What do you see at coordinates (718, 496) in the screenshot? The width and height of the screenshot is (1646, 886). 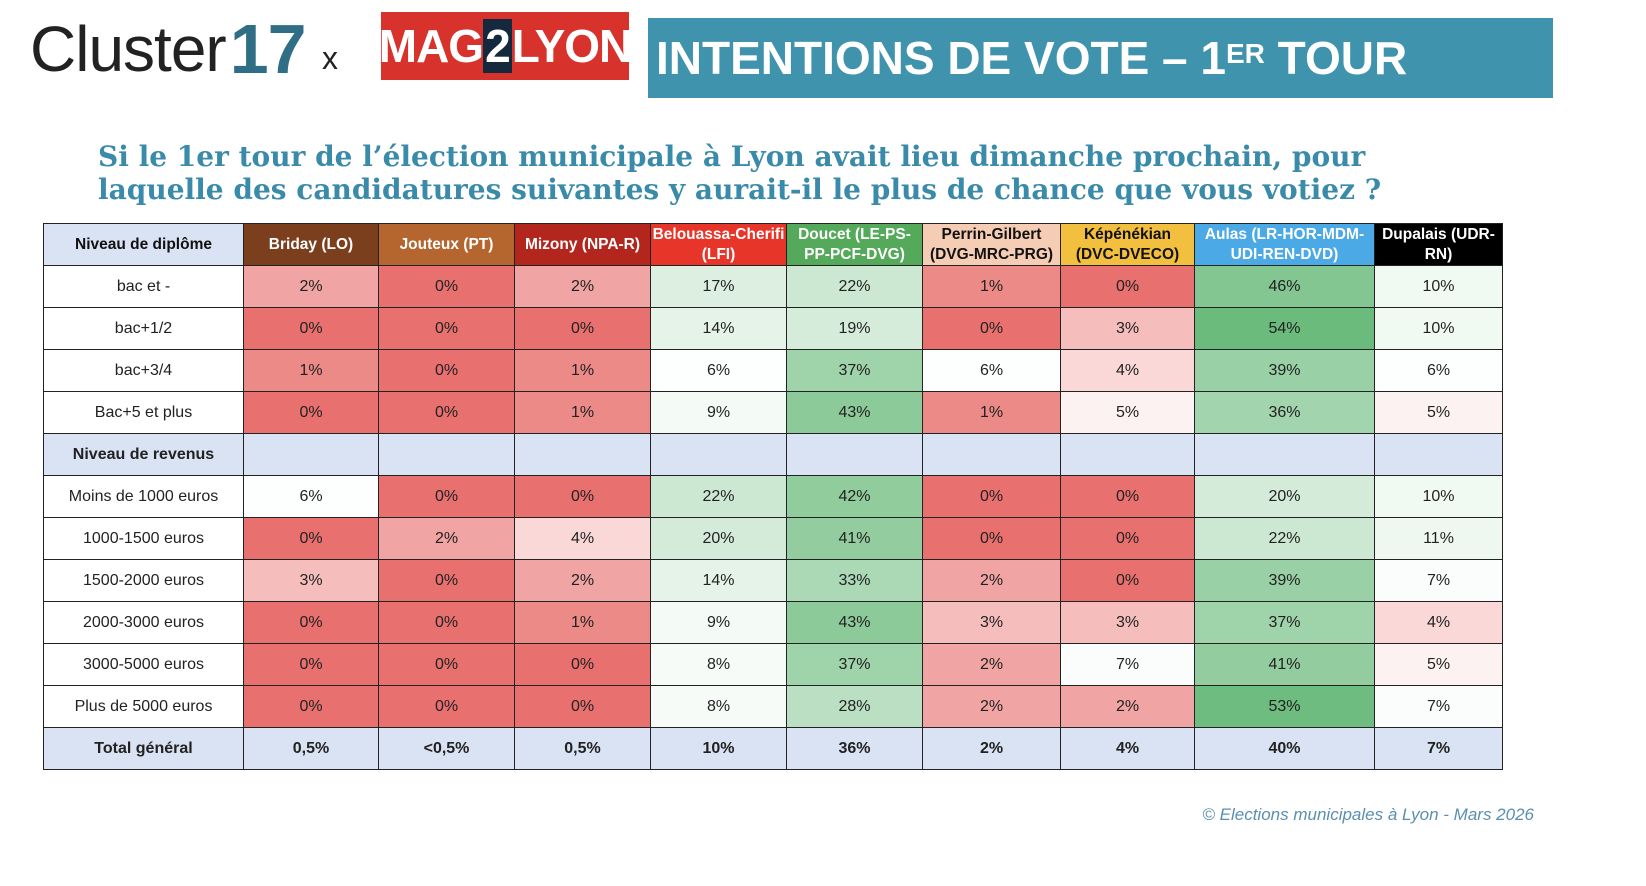 I see `heatmap-cell: 22%` at bounding box center [718, 496].